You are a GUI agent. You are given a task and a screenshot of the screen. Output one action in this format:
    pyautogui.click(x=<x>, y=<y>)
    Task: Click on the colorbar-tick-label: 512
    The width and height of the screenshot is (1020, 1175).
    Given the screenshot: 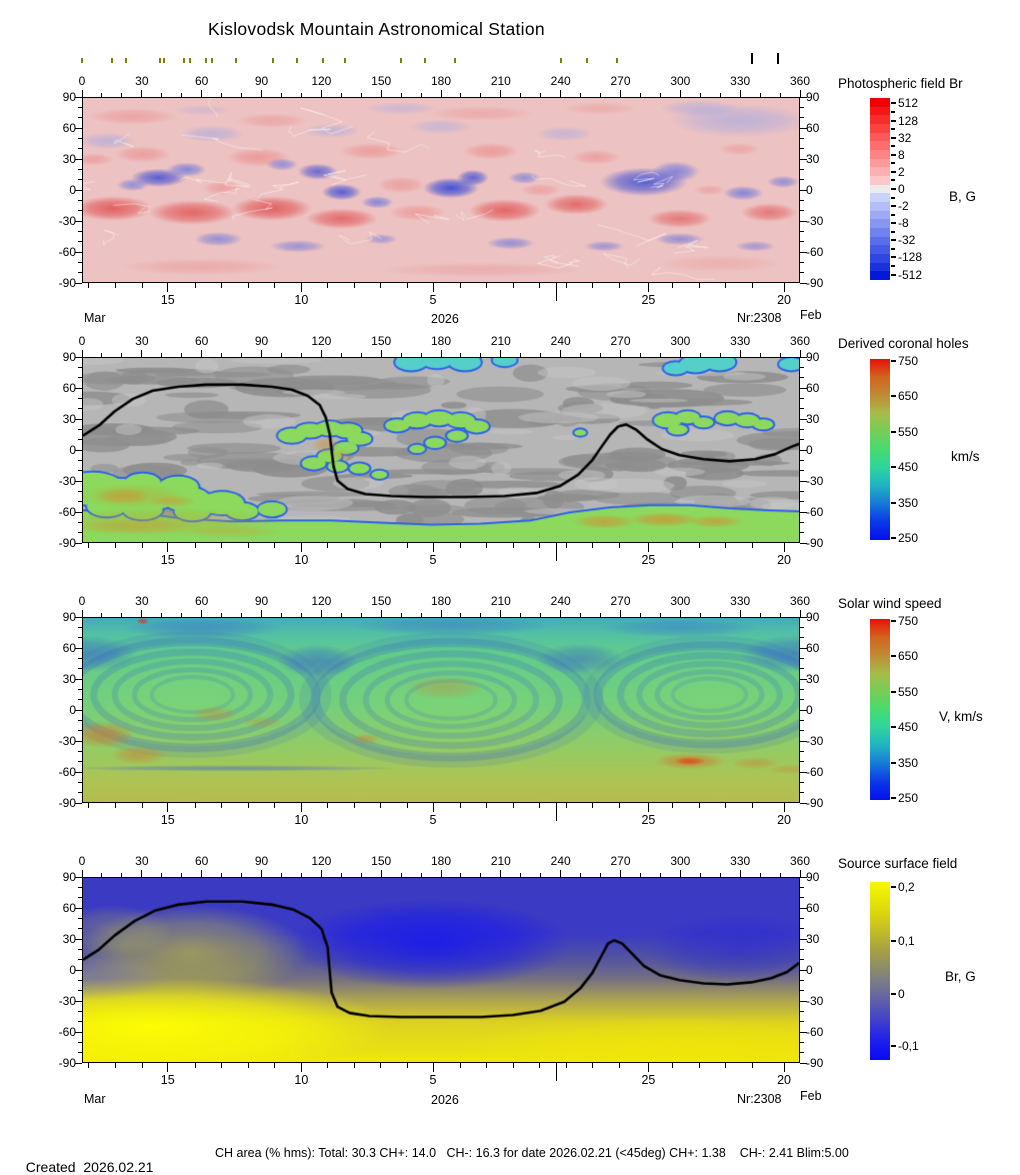 What is the action you would take?
    pyautogui.click(x=908, y=103)
    